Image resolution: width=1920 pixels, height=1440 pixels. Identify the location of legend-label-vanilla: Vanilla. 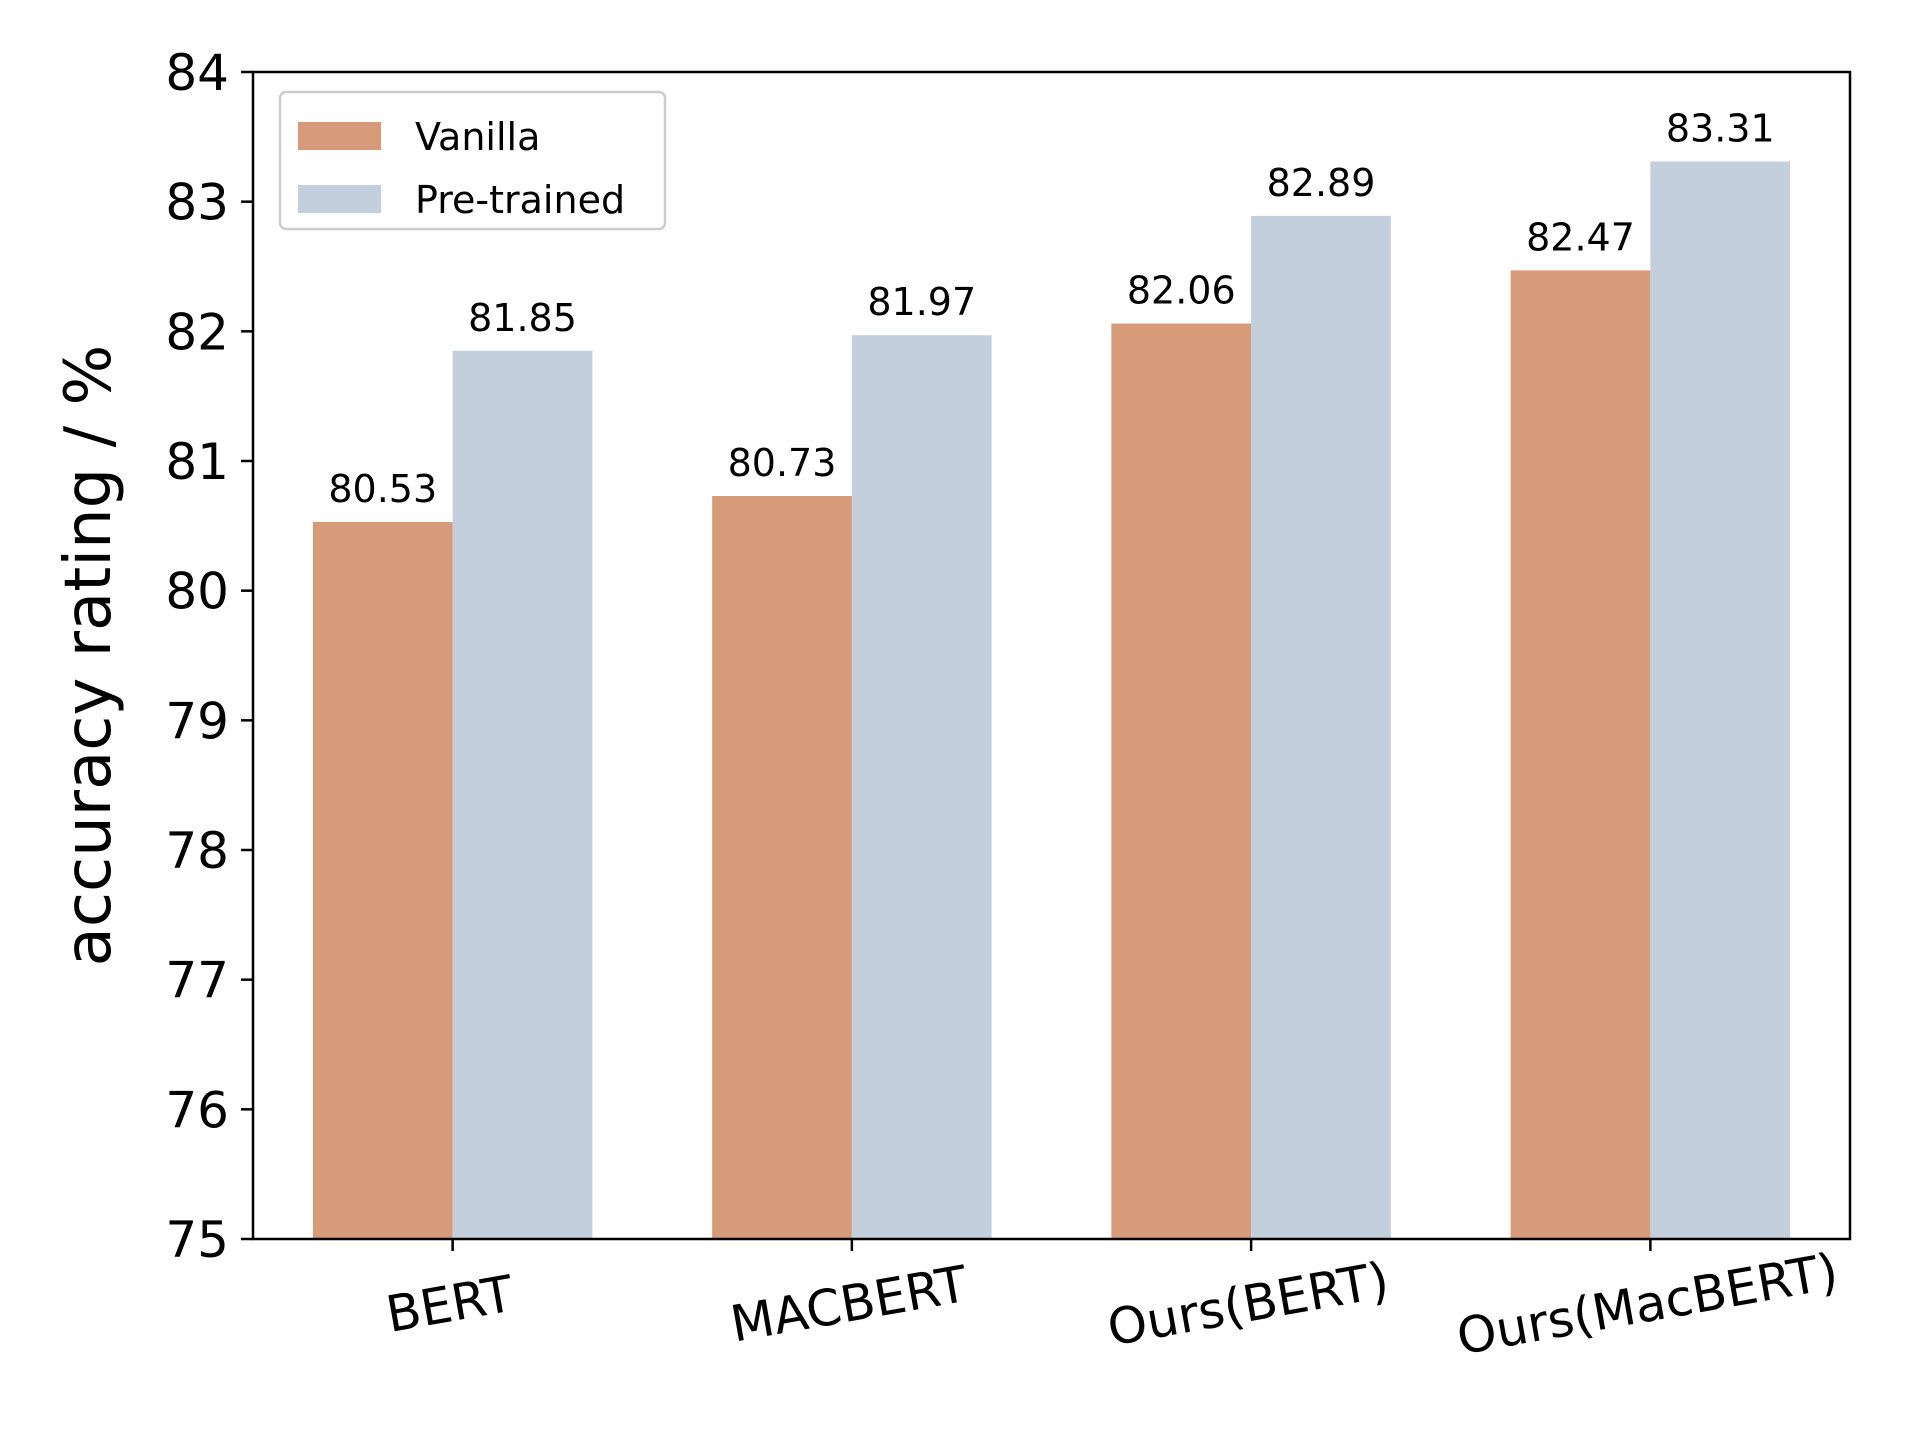
(477, 137).